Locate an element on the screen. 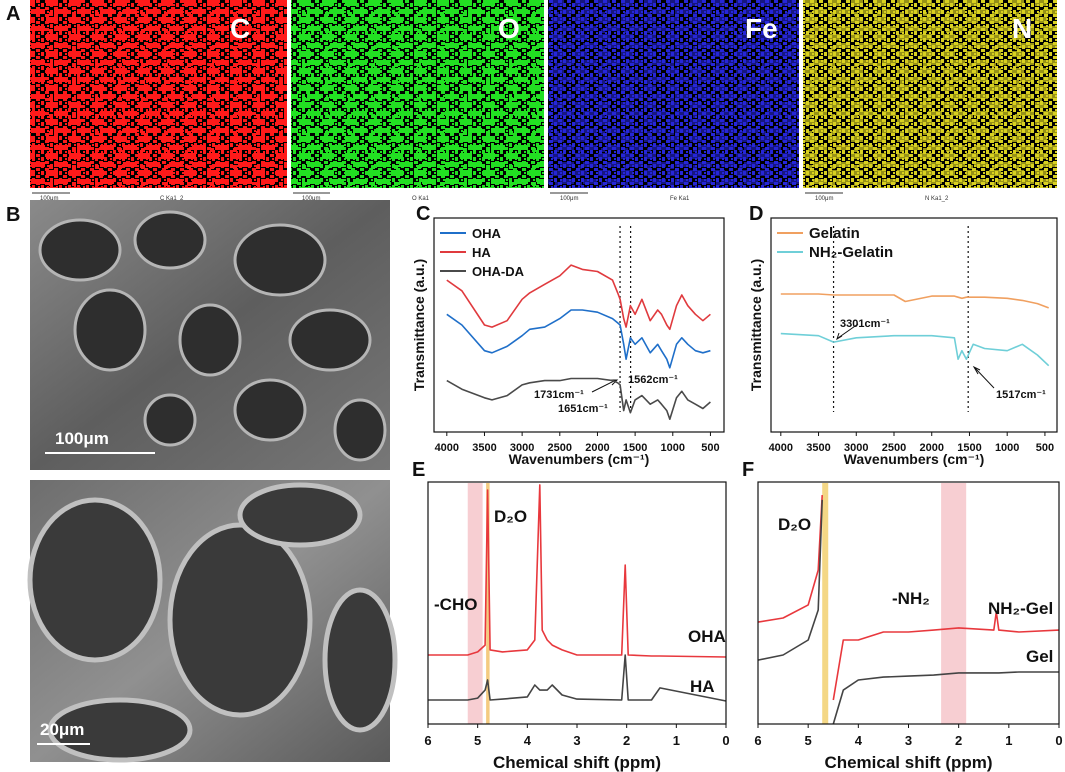  map-caption: C Ka1_2 is located at coordinates (172, 199).